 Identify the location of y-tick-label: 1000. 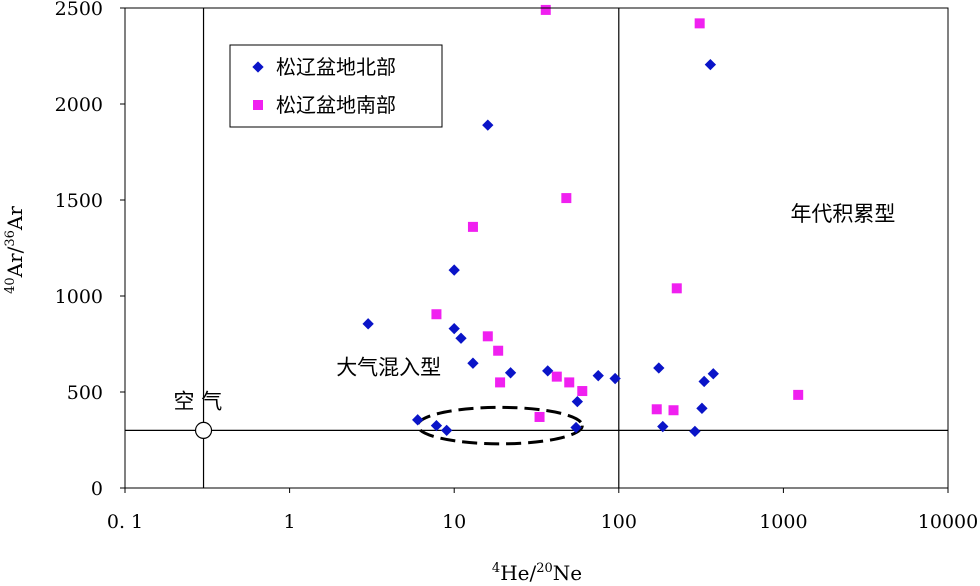
(79, 297).